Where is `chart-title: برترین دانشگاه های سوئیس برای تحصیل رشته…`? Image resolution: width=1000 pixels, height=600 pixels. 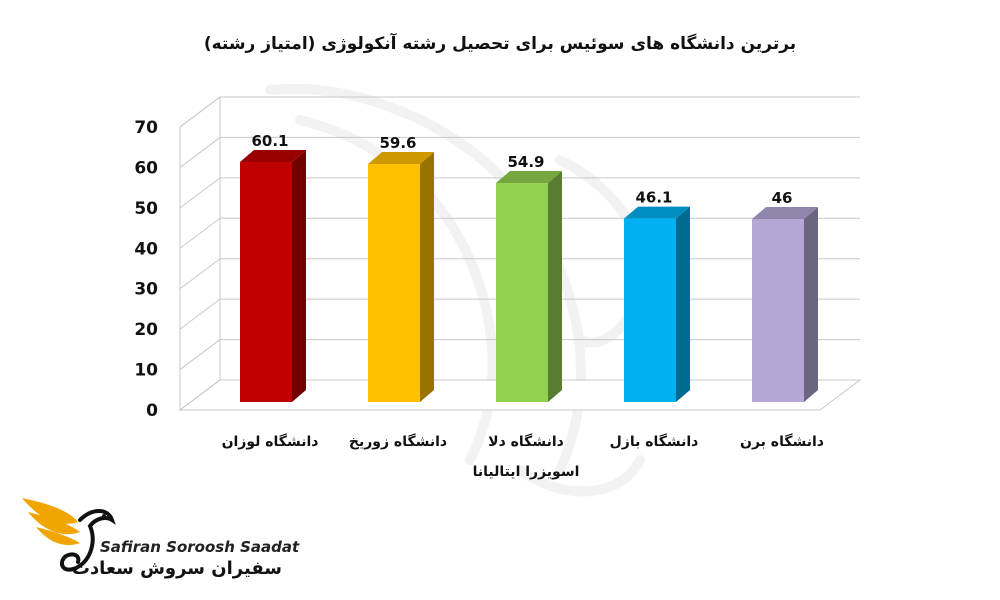 chart-title: برترین دانشگاه های سوئیس برای تحصیل رشته… is located at coordinates (500, 44).